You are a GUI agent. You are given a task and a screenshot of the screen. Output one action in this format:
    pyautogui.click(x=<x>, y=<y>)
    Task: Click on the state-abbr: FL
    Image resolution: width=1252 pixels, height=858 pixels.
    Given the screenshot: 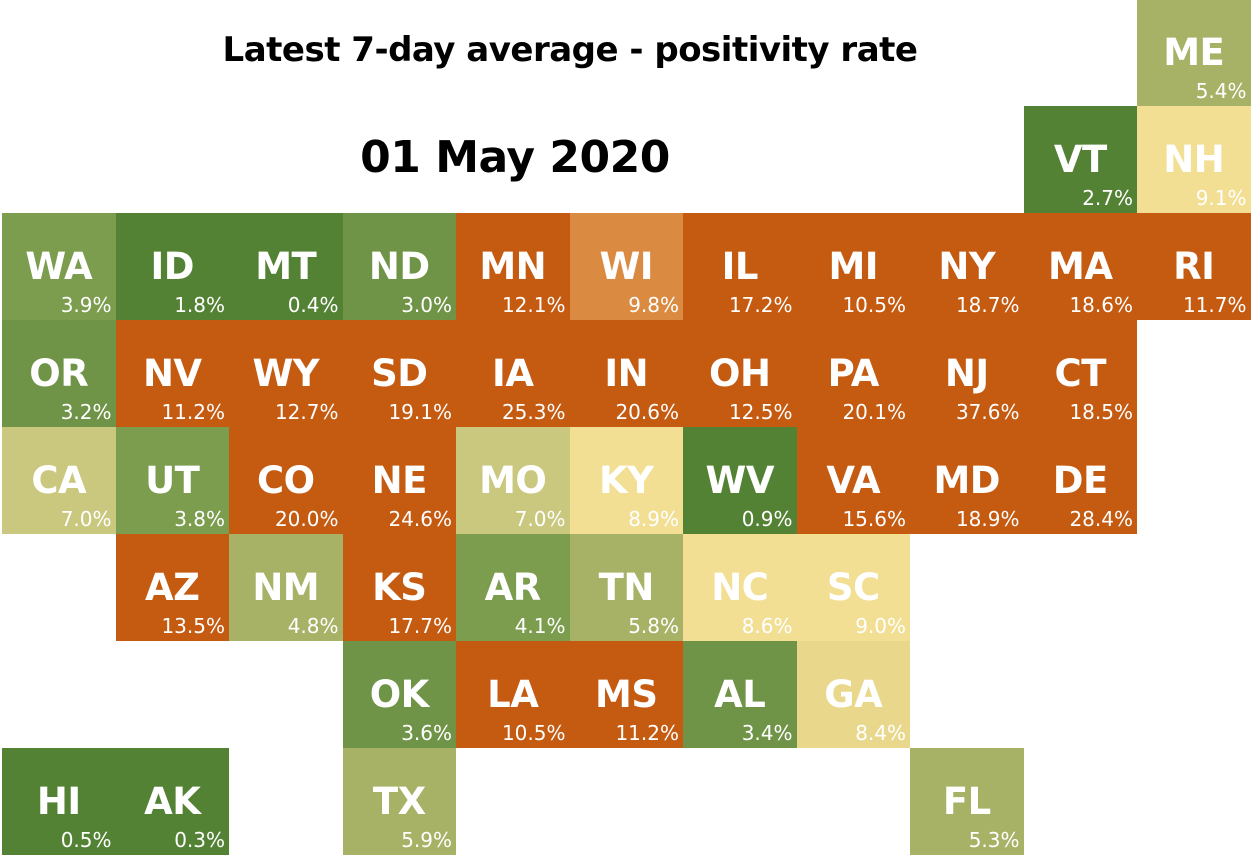 What is the action you would take?
    pyautogui.click(x=966, y=801)
    